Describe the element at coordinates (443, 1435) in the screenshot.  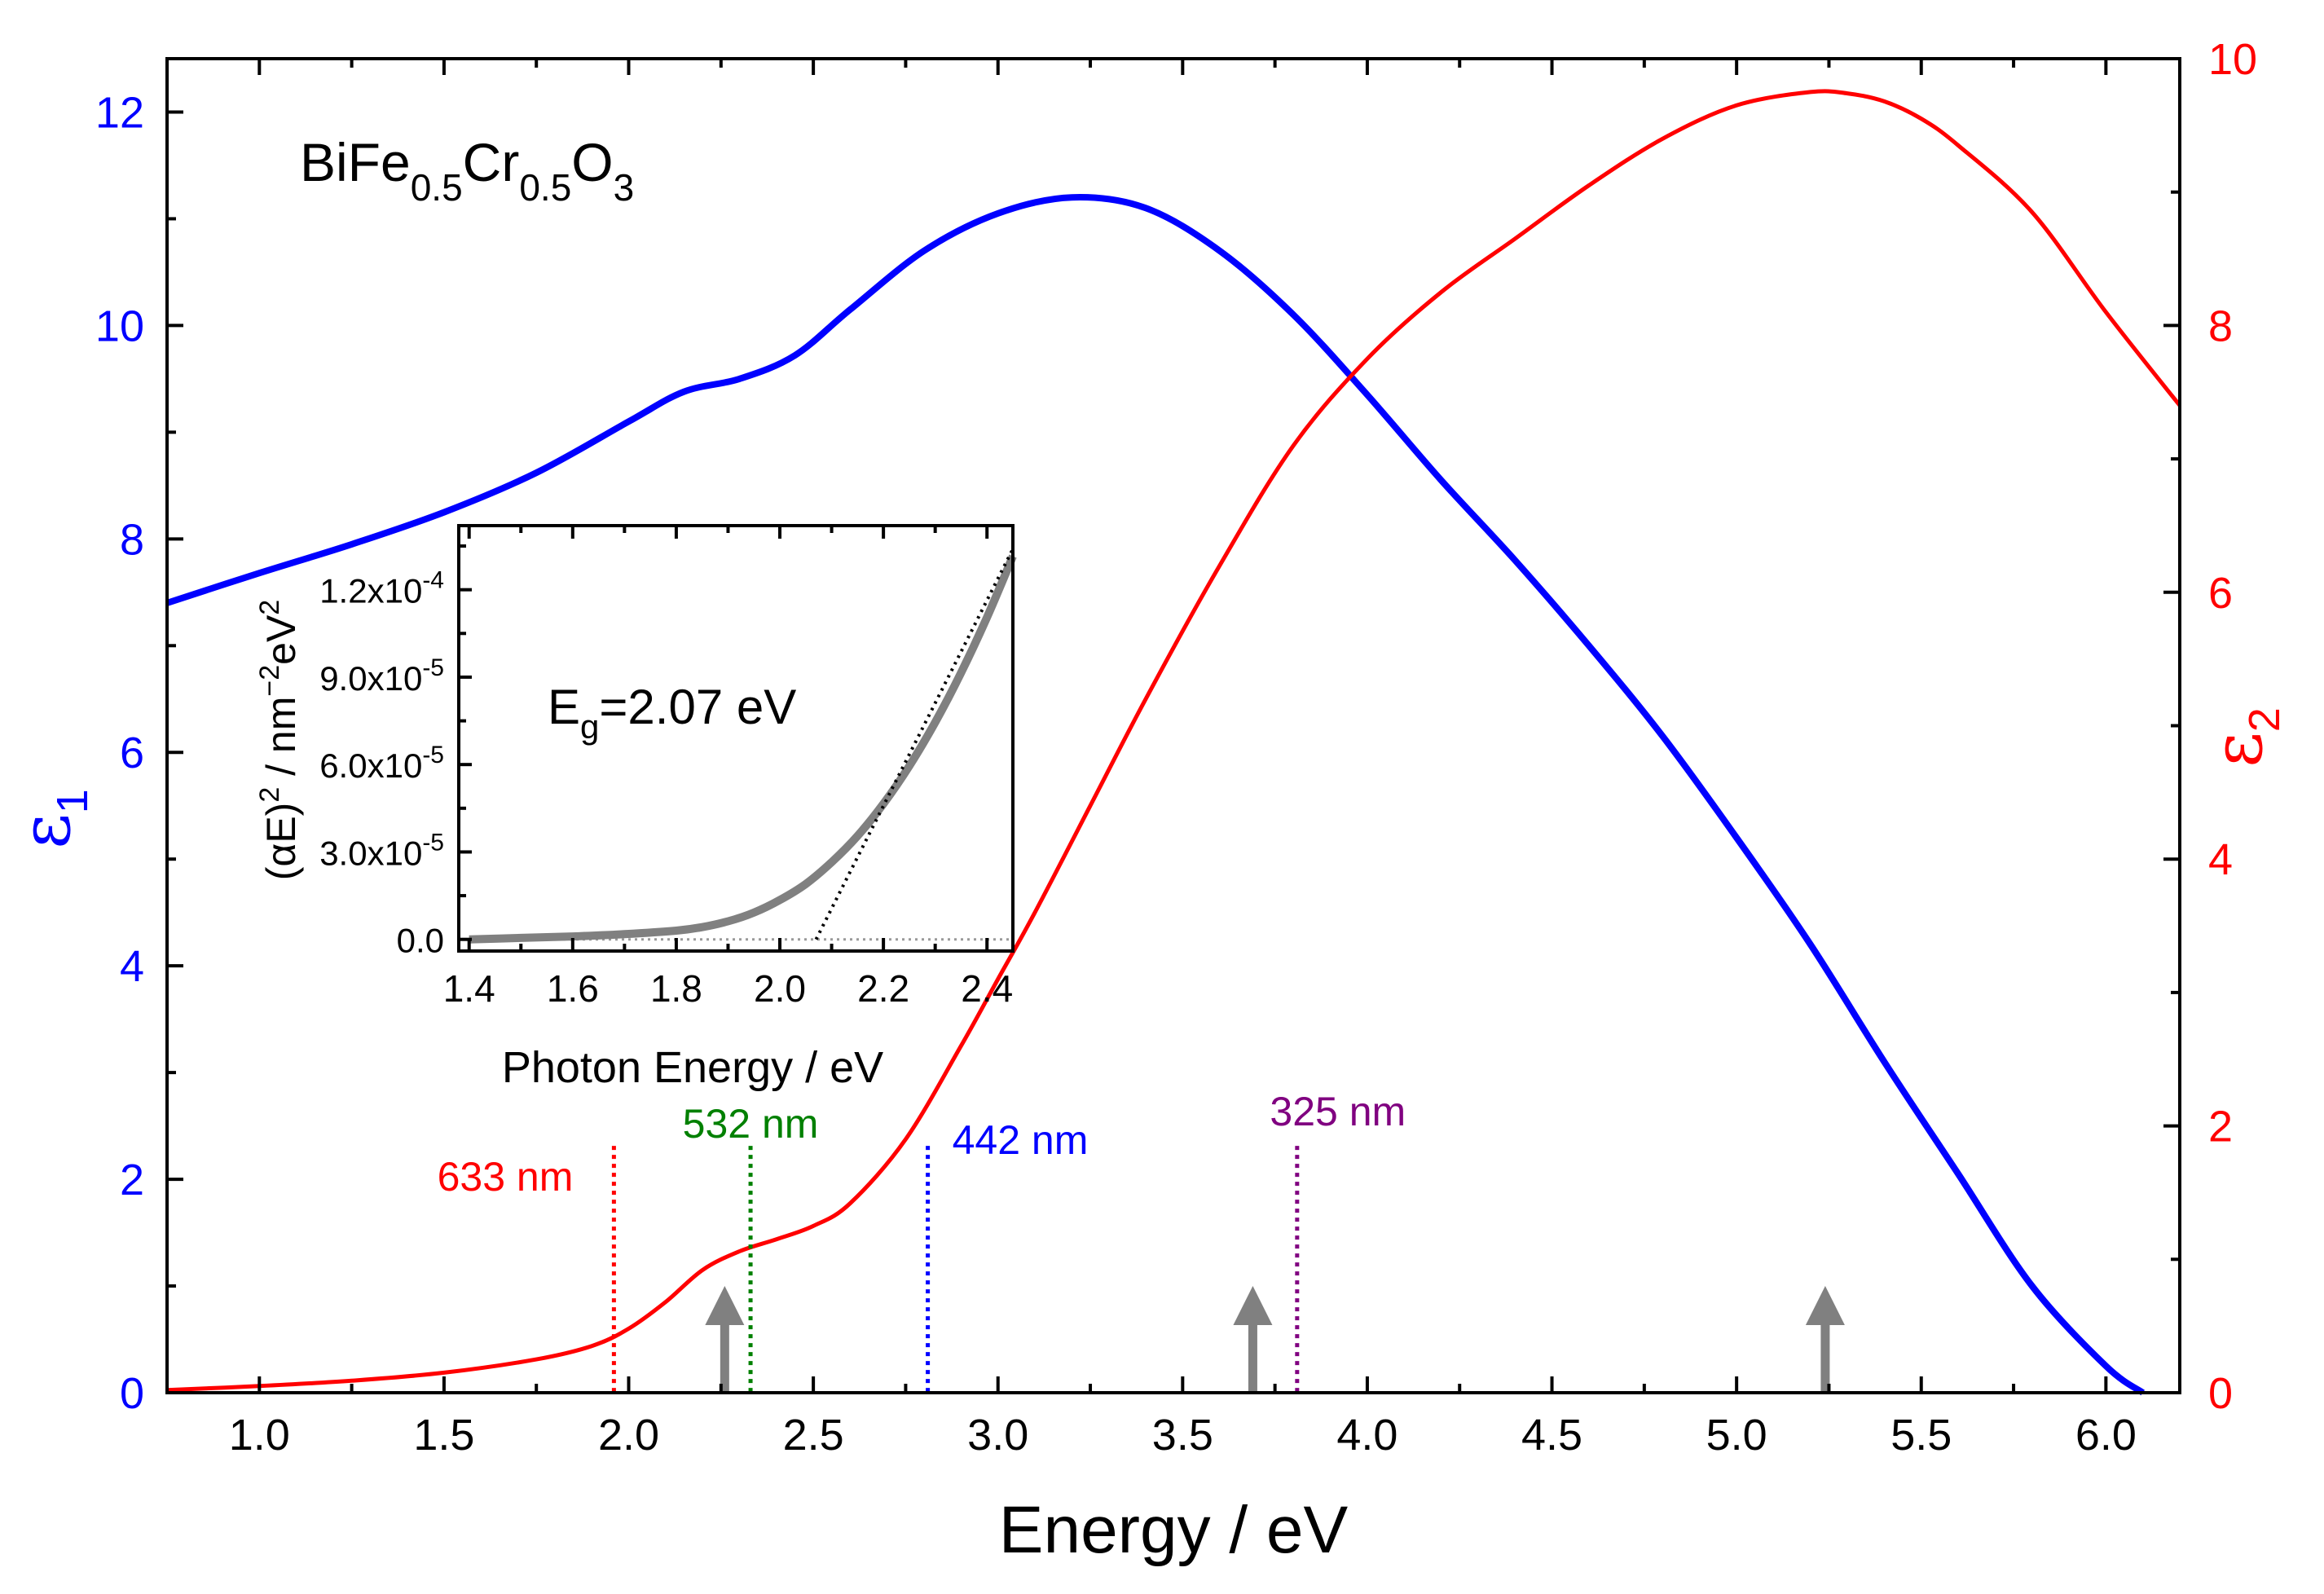
I see `x-tick-label: 1.5` at that location.